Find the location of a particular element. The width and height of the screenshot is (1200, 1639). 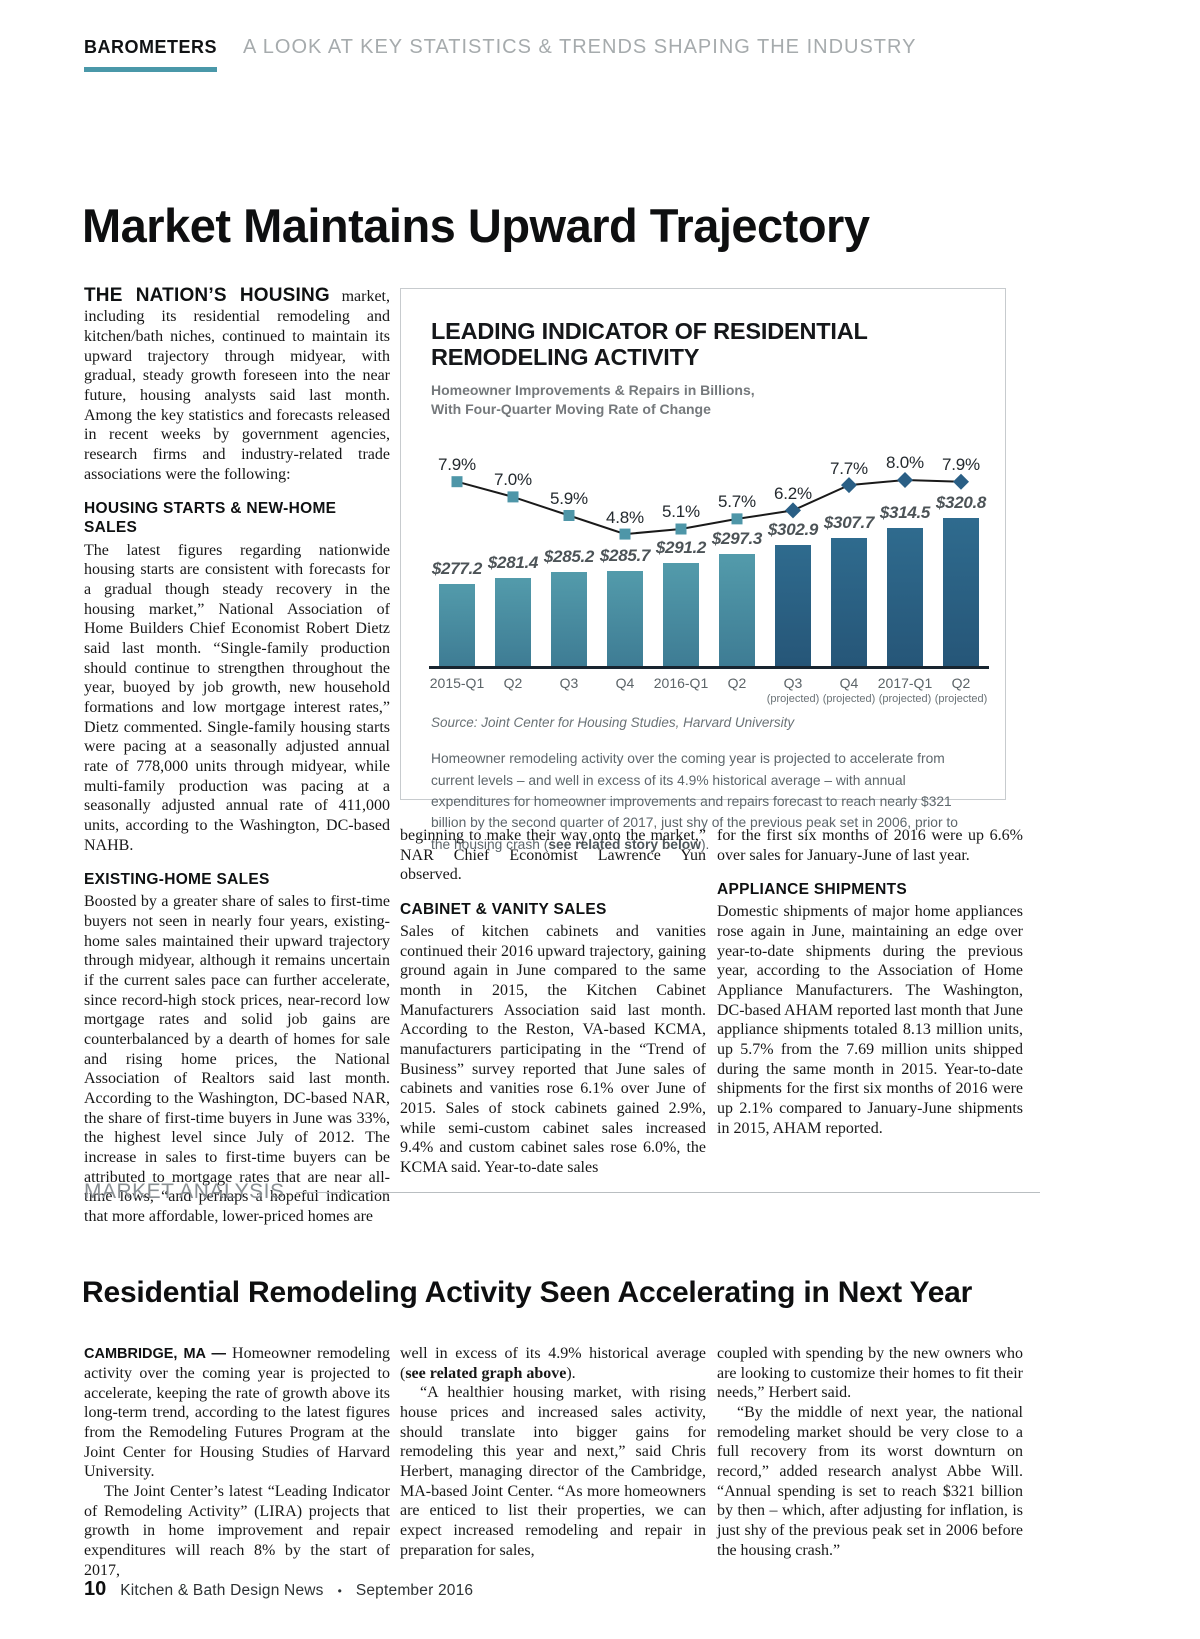

bar-value-label: $277.2 is located at coordinates (457, 569).